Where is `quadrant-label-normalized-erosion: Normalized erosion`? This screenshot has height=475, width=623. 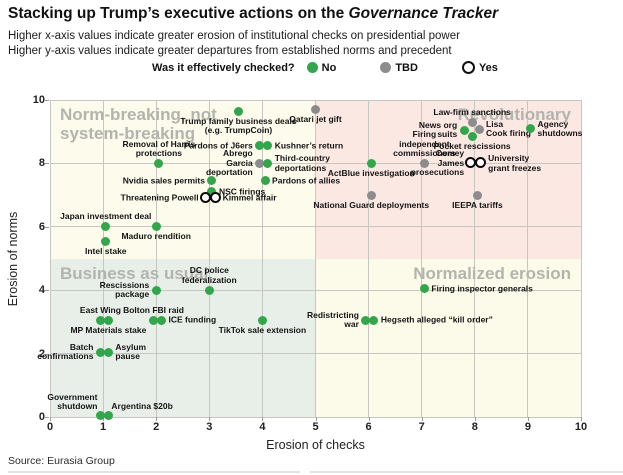
quadrant-label-normalized-erosion: Normalized erosion is located at coordinates (492, 273).